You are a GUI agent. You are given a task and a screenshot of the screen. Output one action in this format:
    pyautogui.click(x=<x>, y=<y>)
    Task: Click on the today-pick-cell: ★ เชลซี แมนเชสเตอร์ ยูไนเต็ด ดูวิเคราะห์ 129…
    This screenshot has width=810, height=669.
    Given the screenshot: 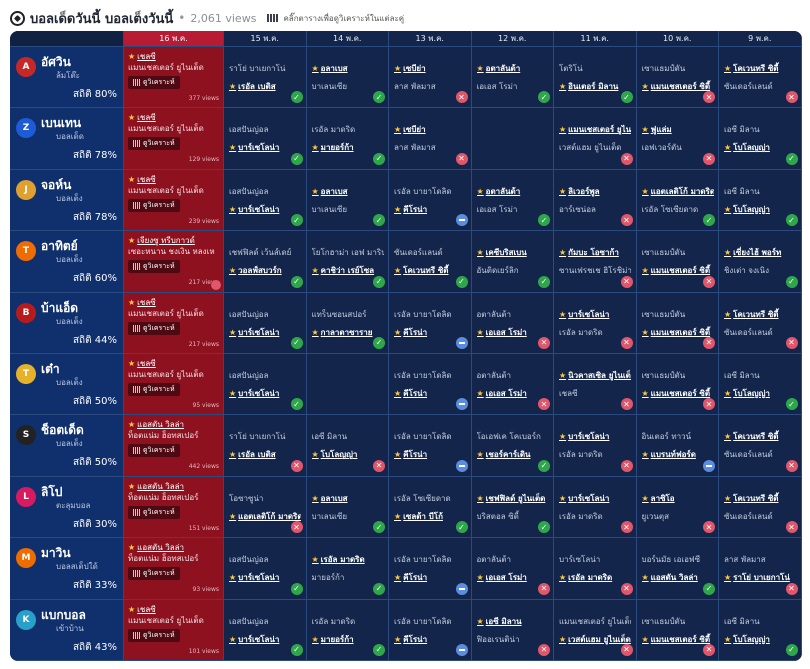 What is the action you would take?
    pyautogui.click(x=174, y=139)
    